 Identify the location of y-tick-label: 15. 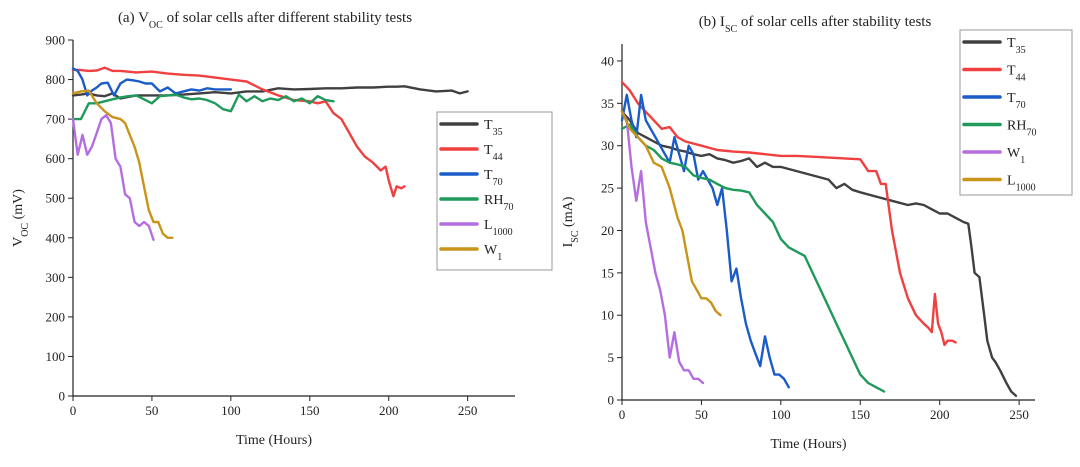
(607, 272).